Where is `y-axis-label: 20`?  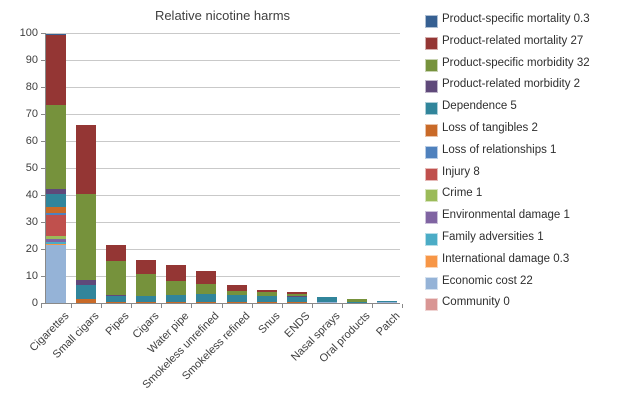 y-axis-label: 20 is located at coordinates (31, 248).